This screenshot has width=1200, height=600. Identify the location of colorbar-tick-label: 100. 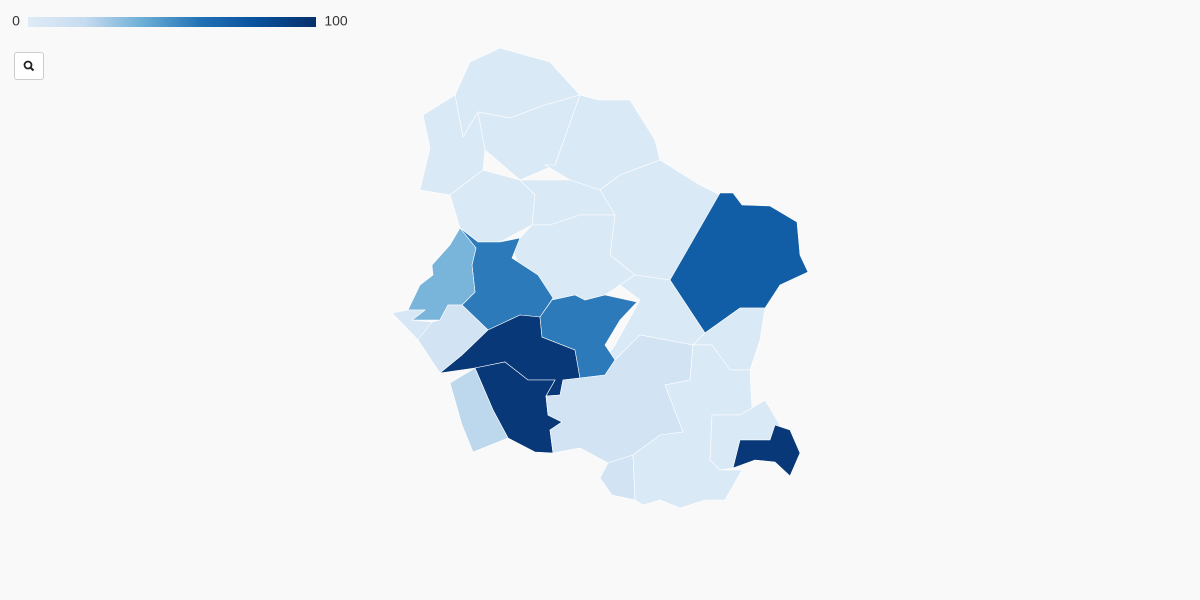
(336, 21).